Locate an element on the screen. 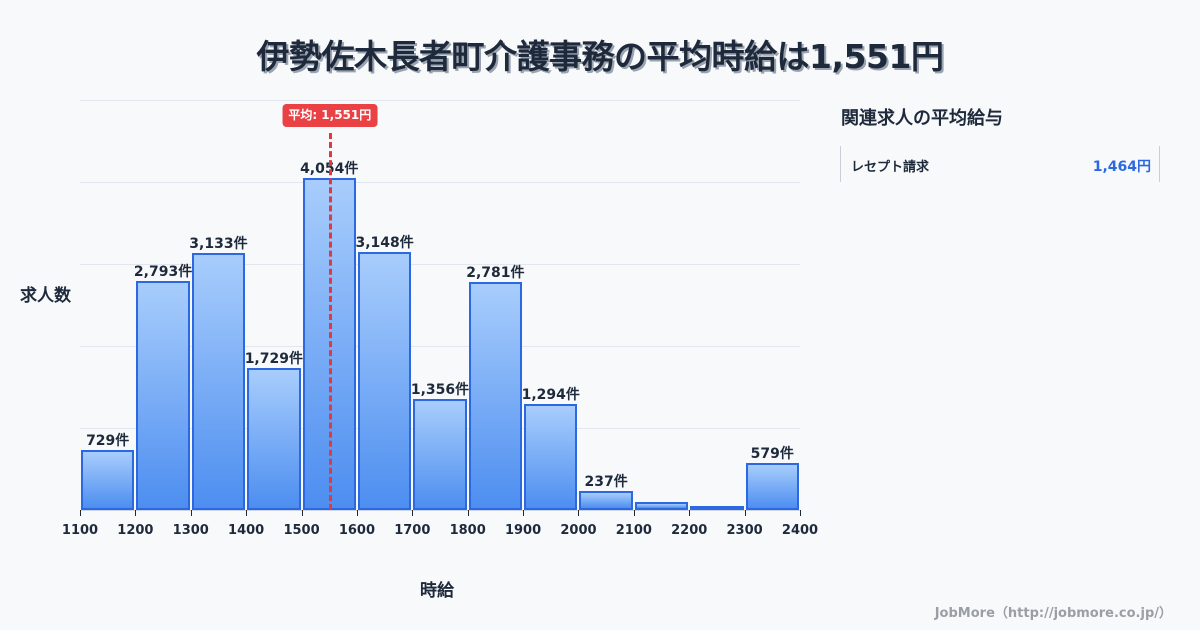 This screenshot has height=630, width=1200. x-tick-label: 1500 is located at coordinates (301, 530).